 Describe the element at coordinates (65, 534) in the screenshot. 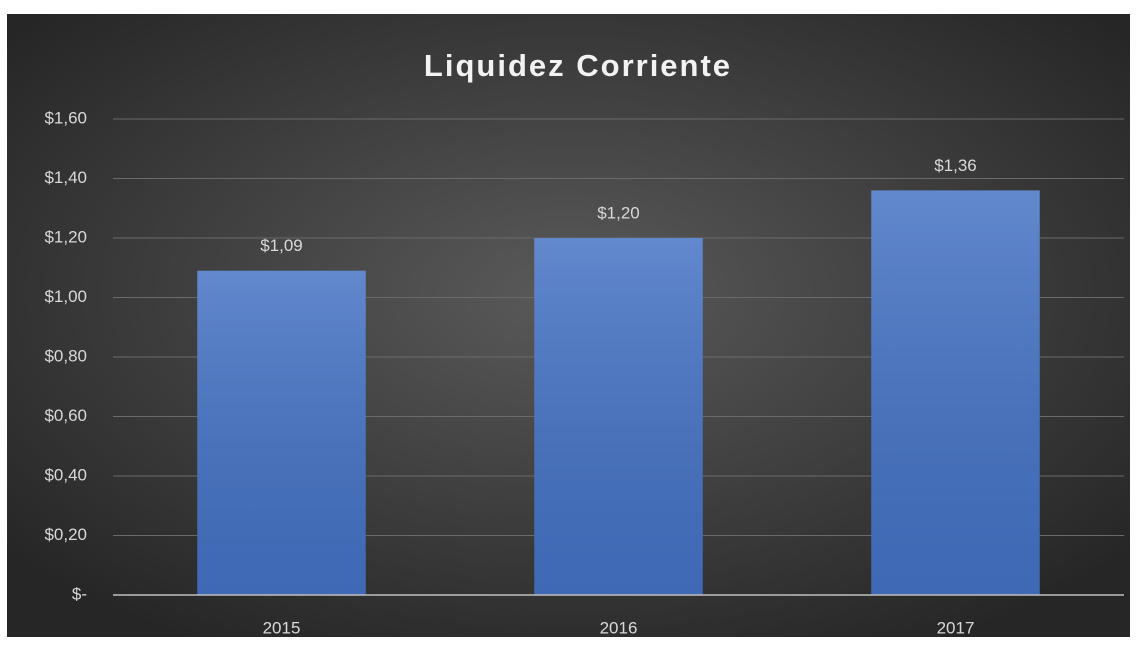

I see `y-tick-label: $0,20` at that location.